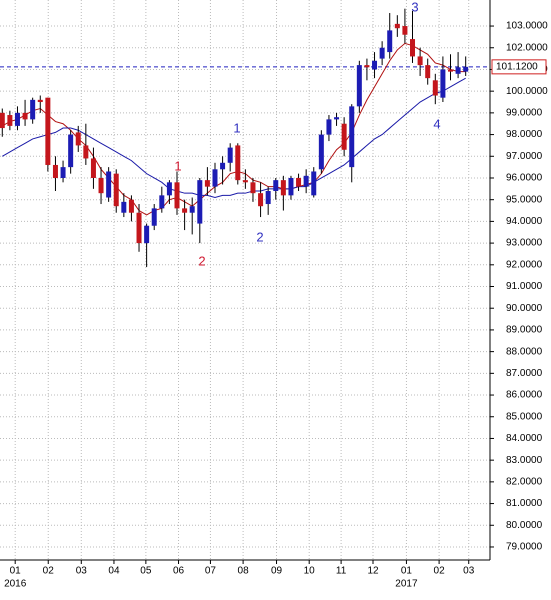  I want to click on x-tick-label: 09, so click(277, 571).